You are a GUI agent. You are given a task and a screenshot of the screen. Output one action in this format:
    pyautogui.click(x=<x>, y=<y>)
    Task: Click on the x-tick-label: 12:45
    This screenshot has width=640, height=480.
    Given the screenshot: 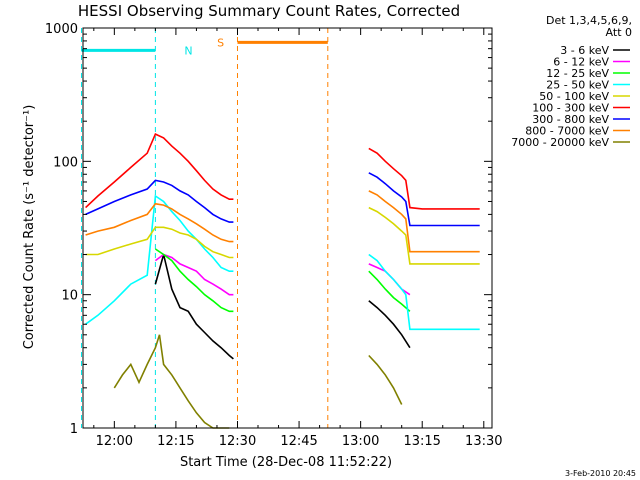 What is the action you would take?
    pyautogui.click(x=298, y=441)
    